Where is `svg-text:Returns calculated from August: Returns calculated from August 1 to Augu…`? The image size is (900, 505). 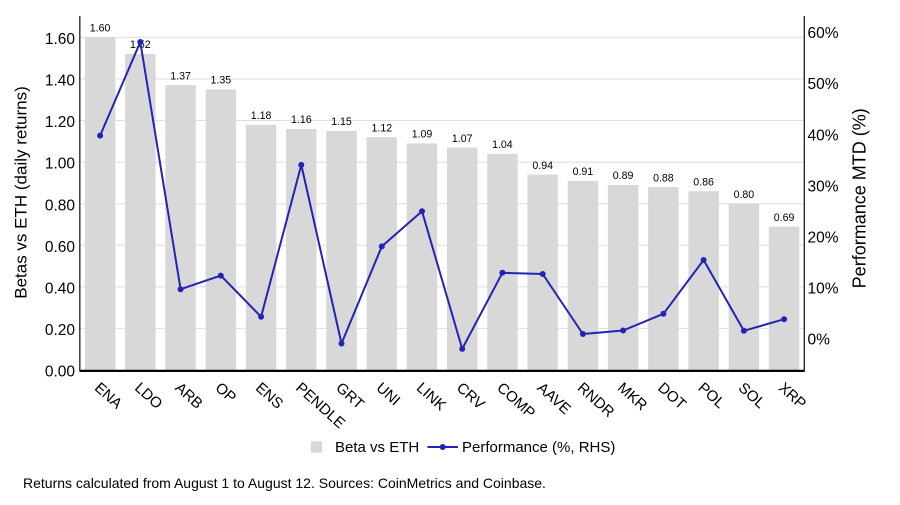 svg-text:Returns calculated from August: Returns calculated from August 1 to Augu… is located at coordinates (284, 483).